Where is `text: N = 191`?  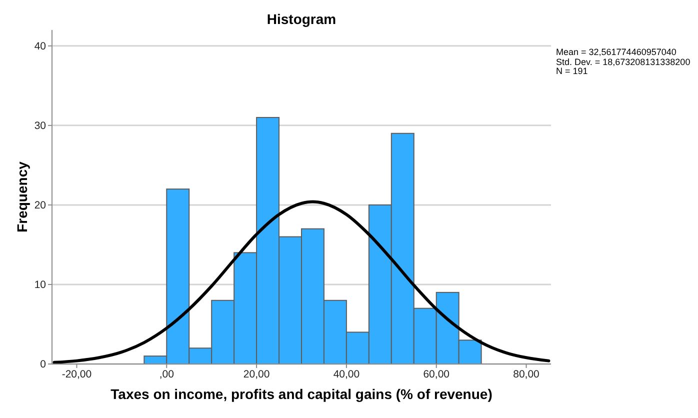 text: N = 191 is located at coordinates (572, 71).